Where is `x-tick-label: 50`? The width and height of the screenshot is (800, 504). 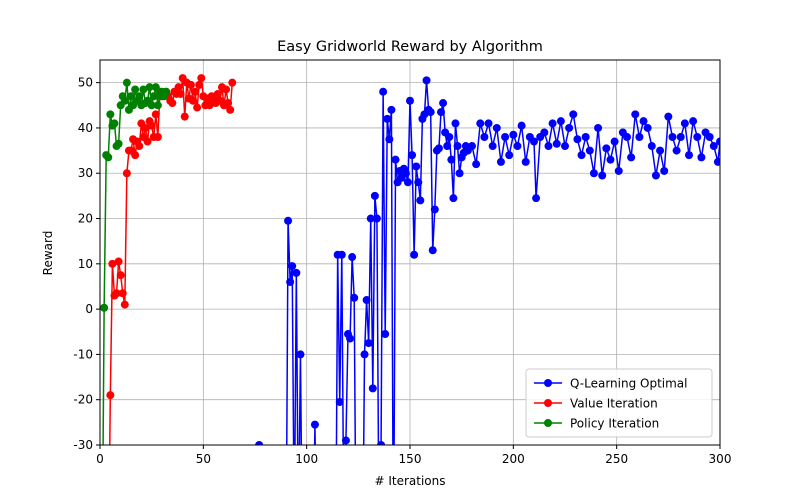 x-tick-label: 50 is located at coordinates (203, 459).